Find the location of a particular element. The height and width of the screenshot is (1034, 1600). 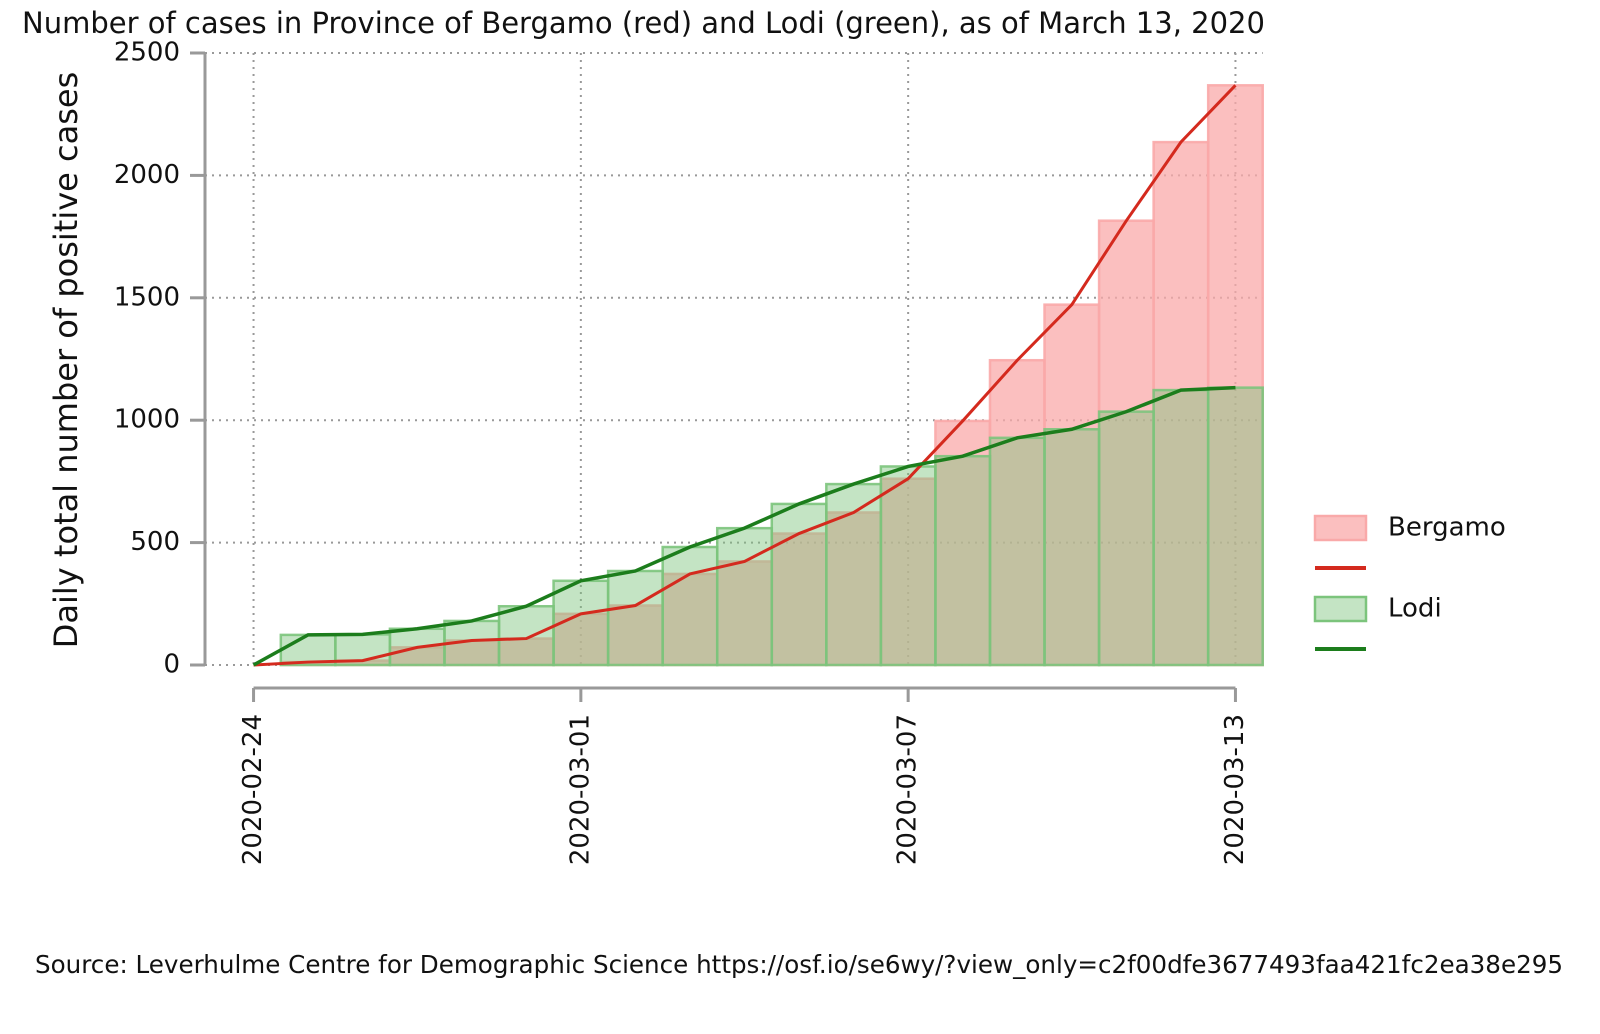

y-axis-label: Daily total number of positive cases is located at coordinates (66, 360).